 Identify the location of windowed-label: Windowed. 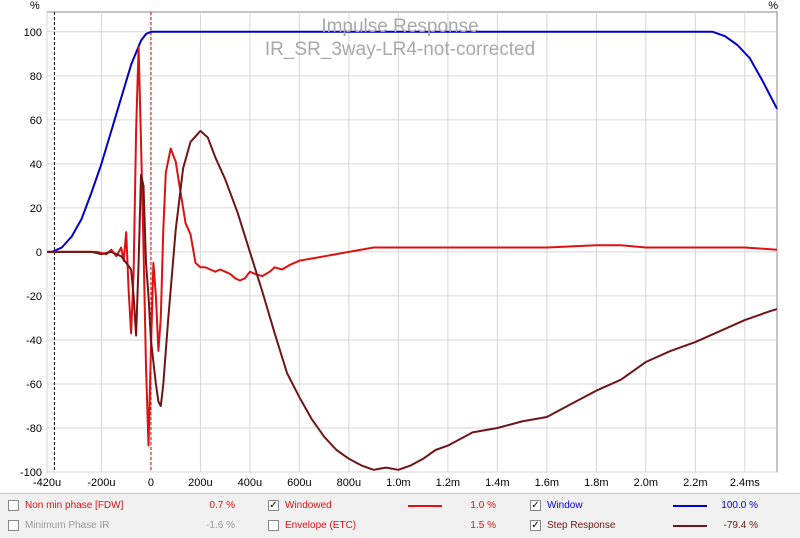
(308, 505).